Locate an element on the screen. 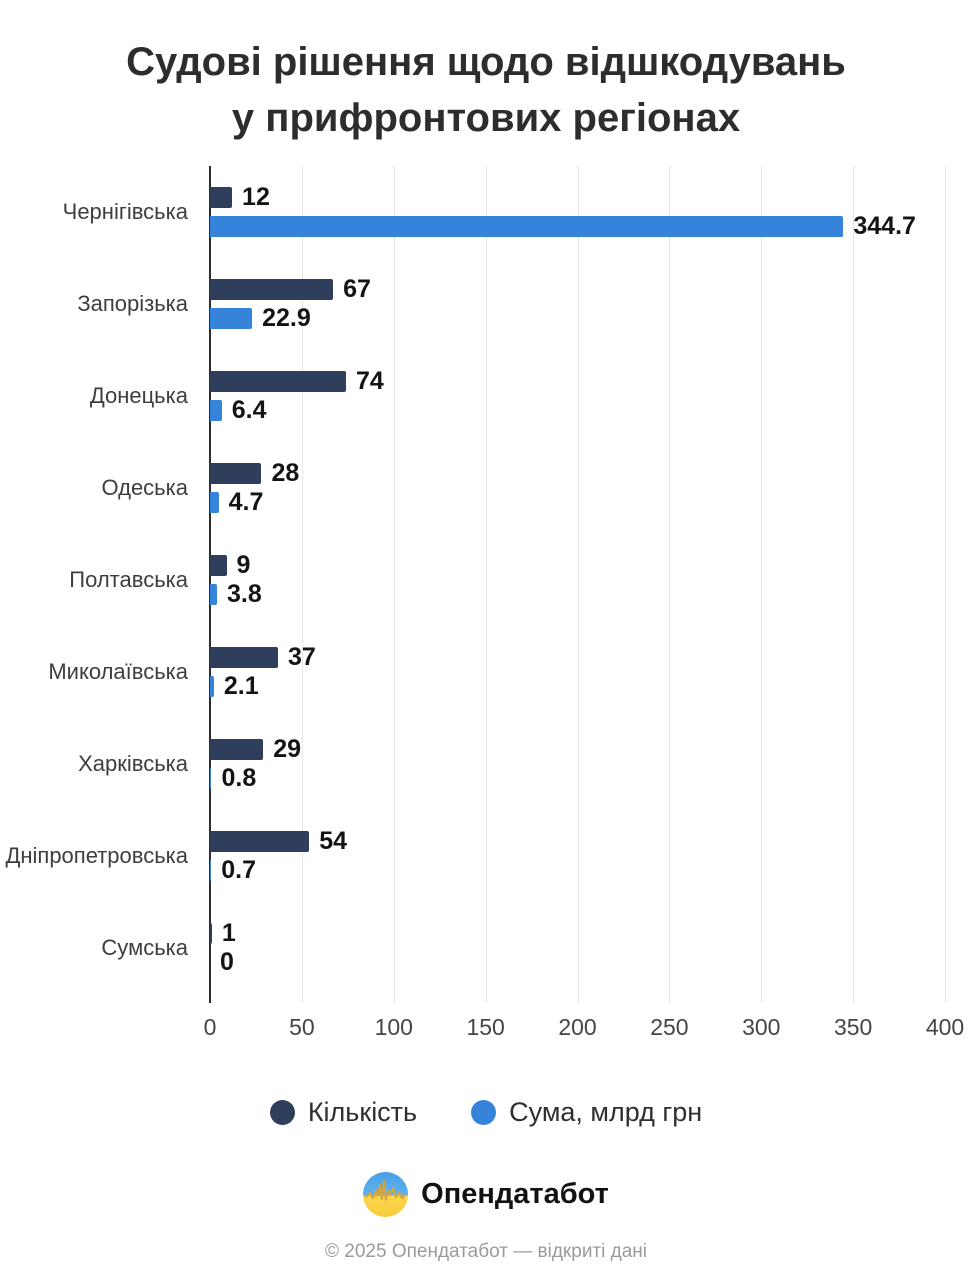 The width and height of the screenshot is (972, 1280). x-axis-tick-label: 50 is located at coordinates (302, 1027).